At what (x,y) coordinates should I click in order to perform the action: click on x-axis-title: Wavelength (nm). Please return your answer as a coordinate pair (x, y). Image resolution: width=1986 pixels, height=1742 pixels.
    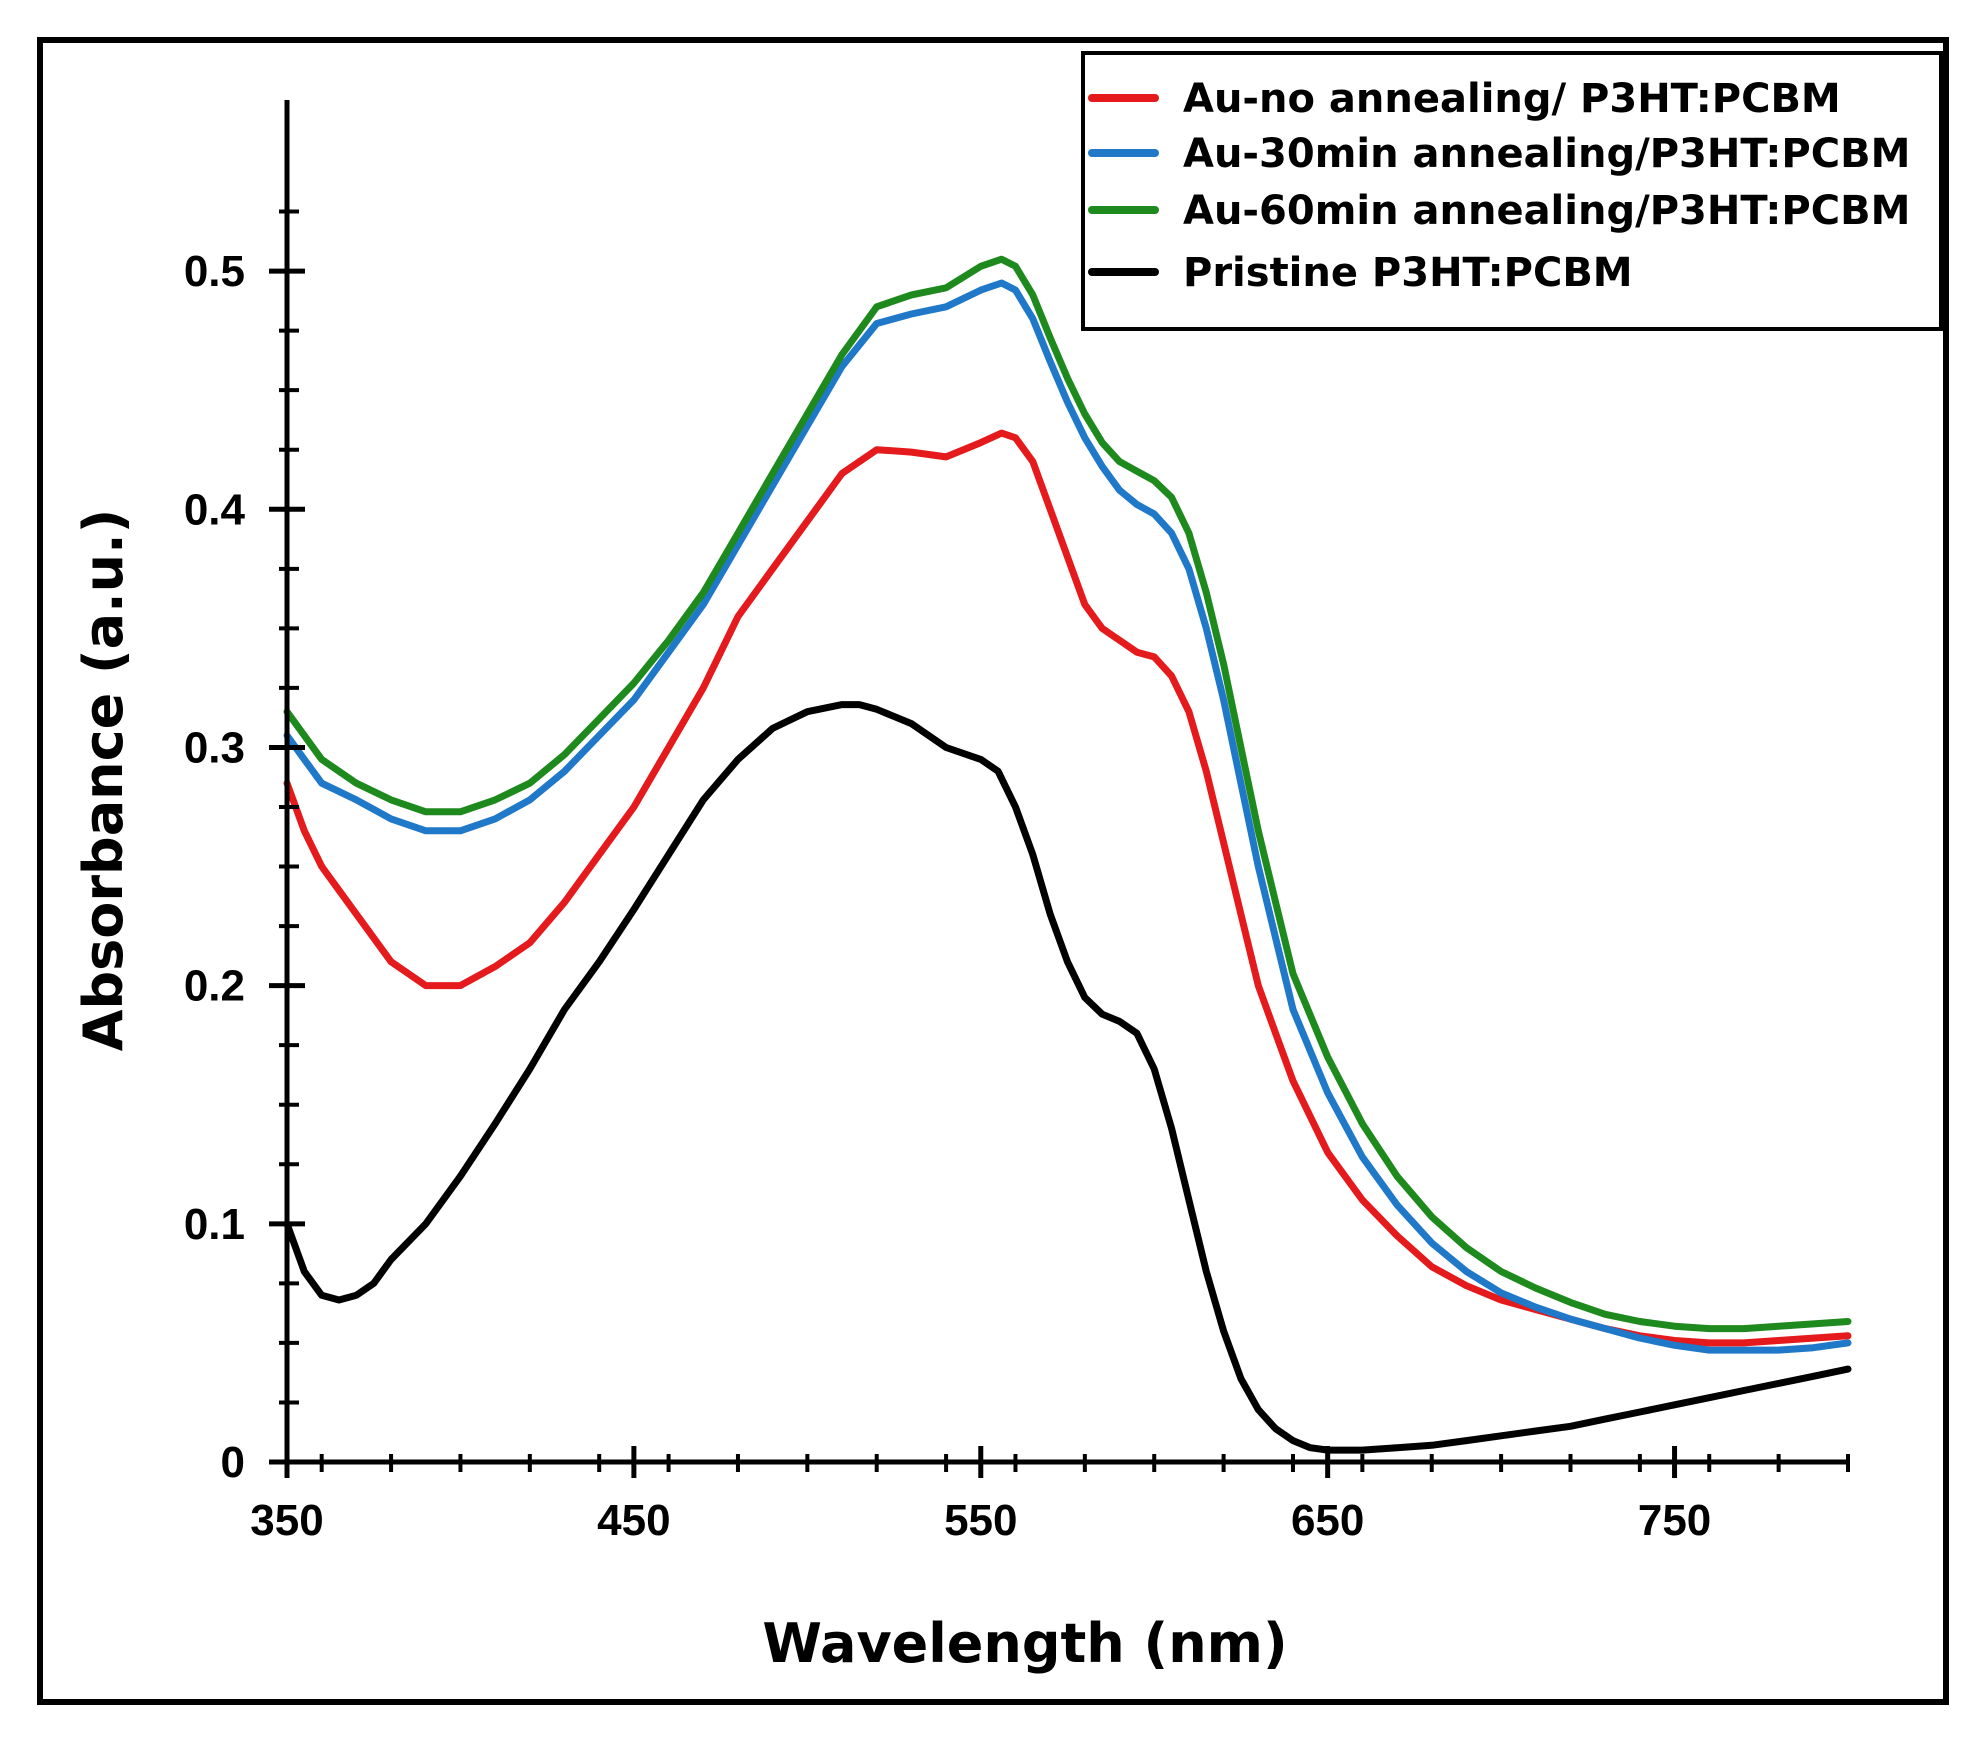
    Looking at the image, I should click on (1024, 1643).